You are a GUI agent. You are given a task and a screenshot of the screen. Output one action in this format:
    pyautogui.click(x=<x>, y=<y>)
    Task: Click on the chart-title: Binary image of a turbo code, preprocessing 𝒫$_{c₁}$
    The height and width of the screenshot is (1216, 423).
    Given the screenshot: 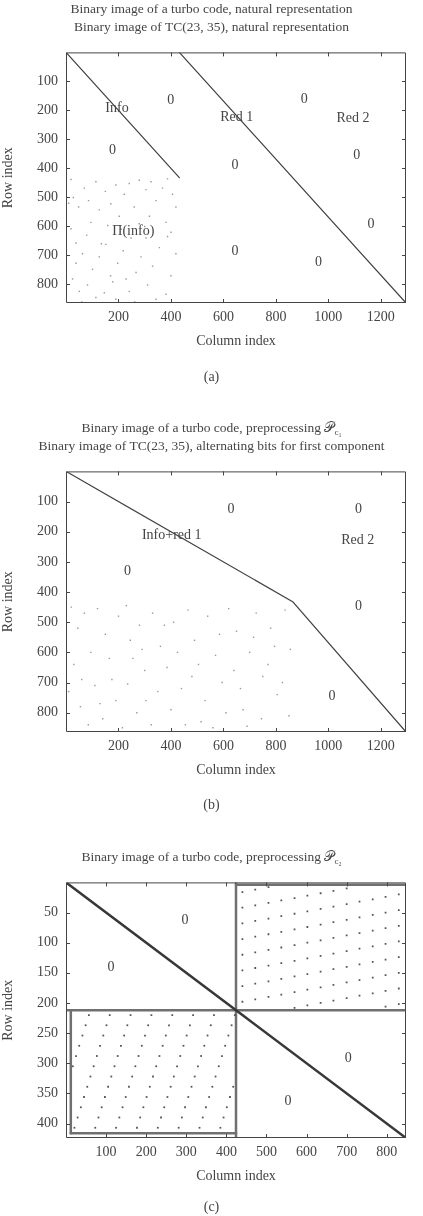 What is the action you would take?
    pyautogui.click(x=211, y=428)
    